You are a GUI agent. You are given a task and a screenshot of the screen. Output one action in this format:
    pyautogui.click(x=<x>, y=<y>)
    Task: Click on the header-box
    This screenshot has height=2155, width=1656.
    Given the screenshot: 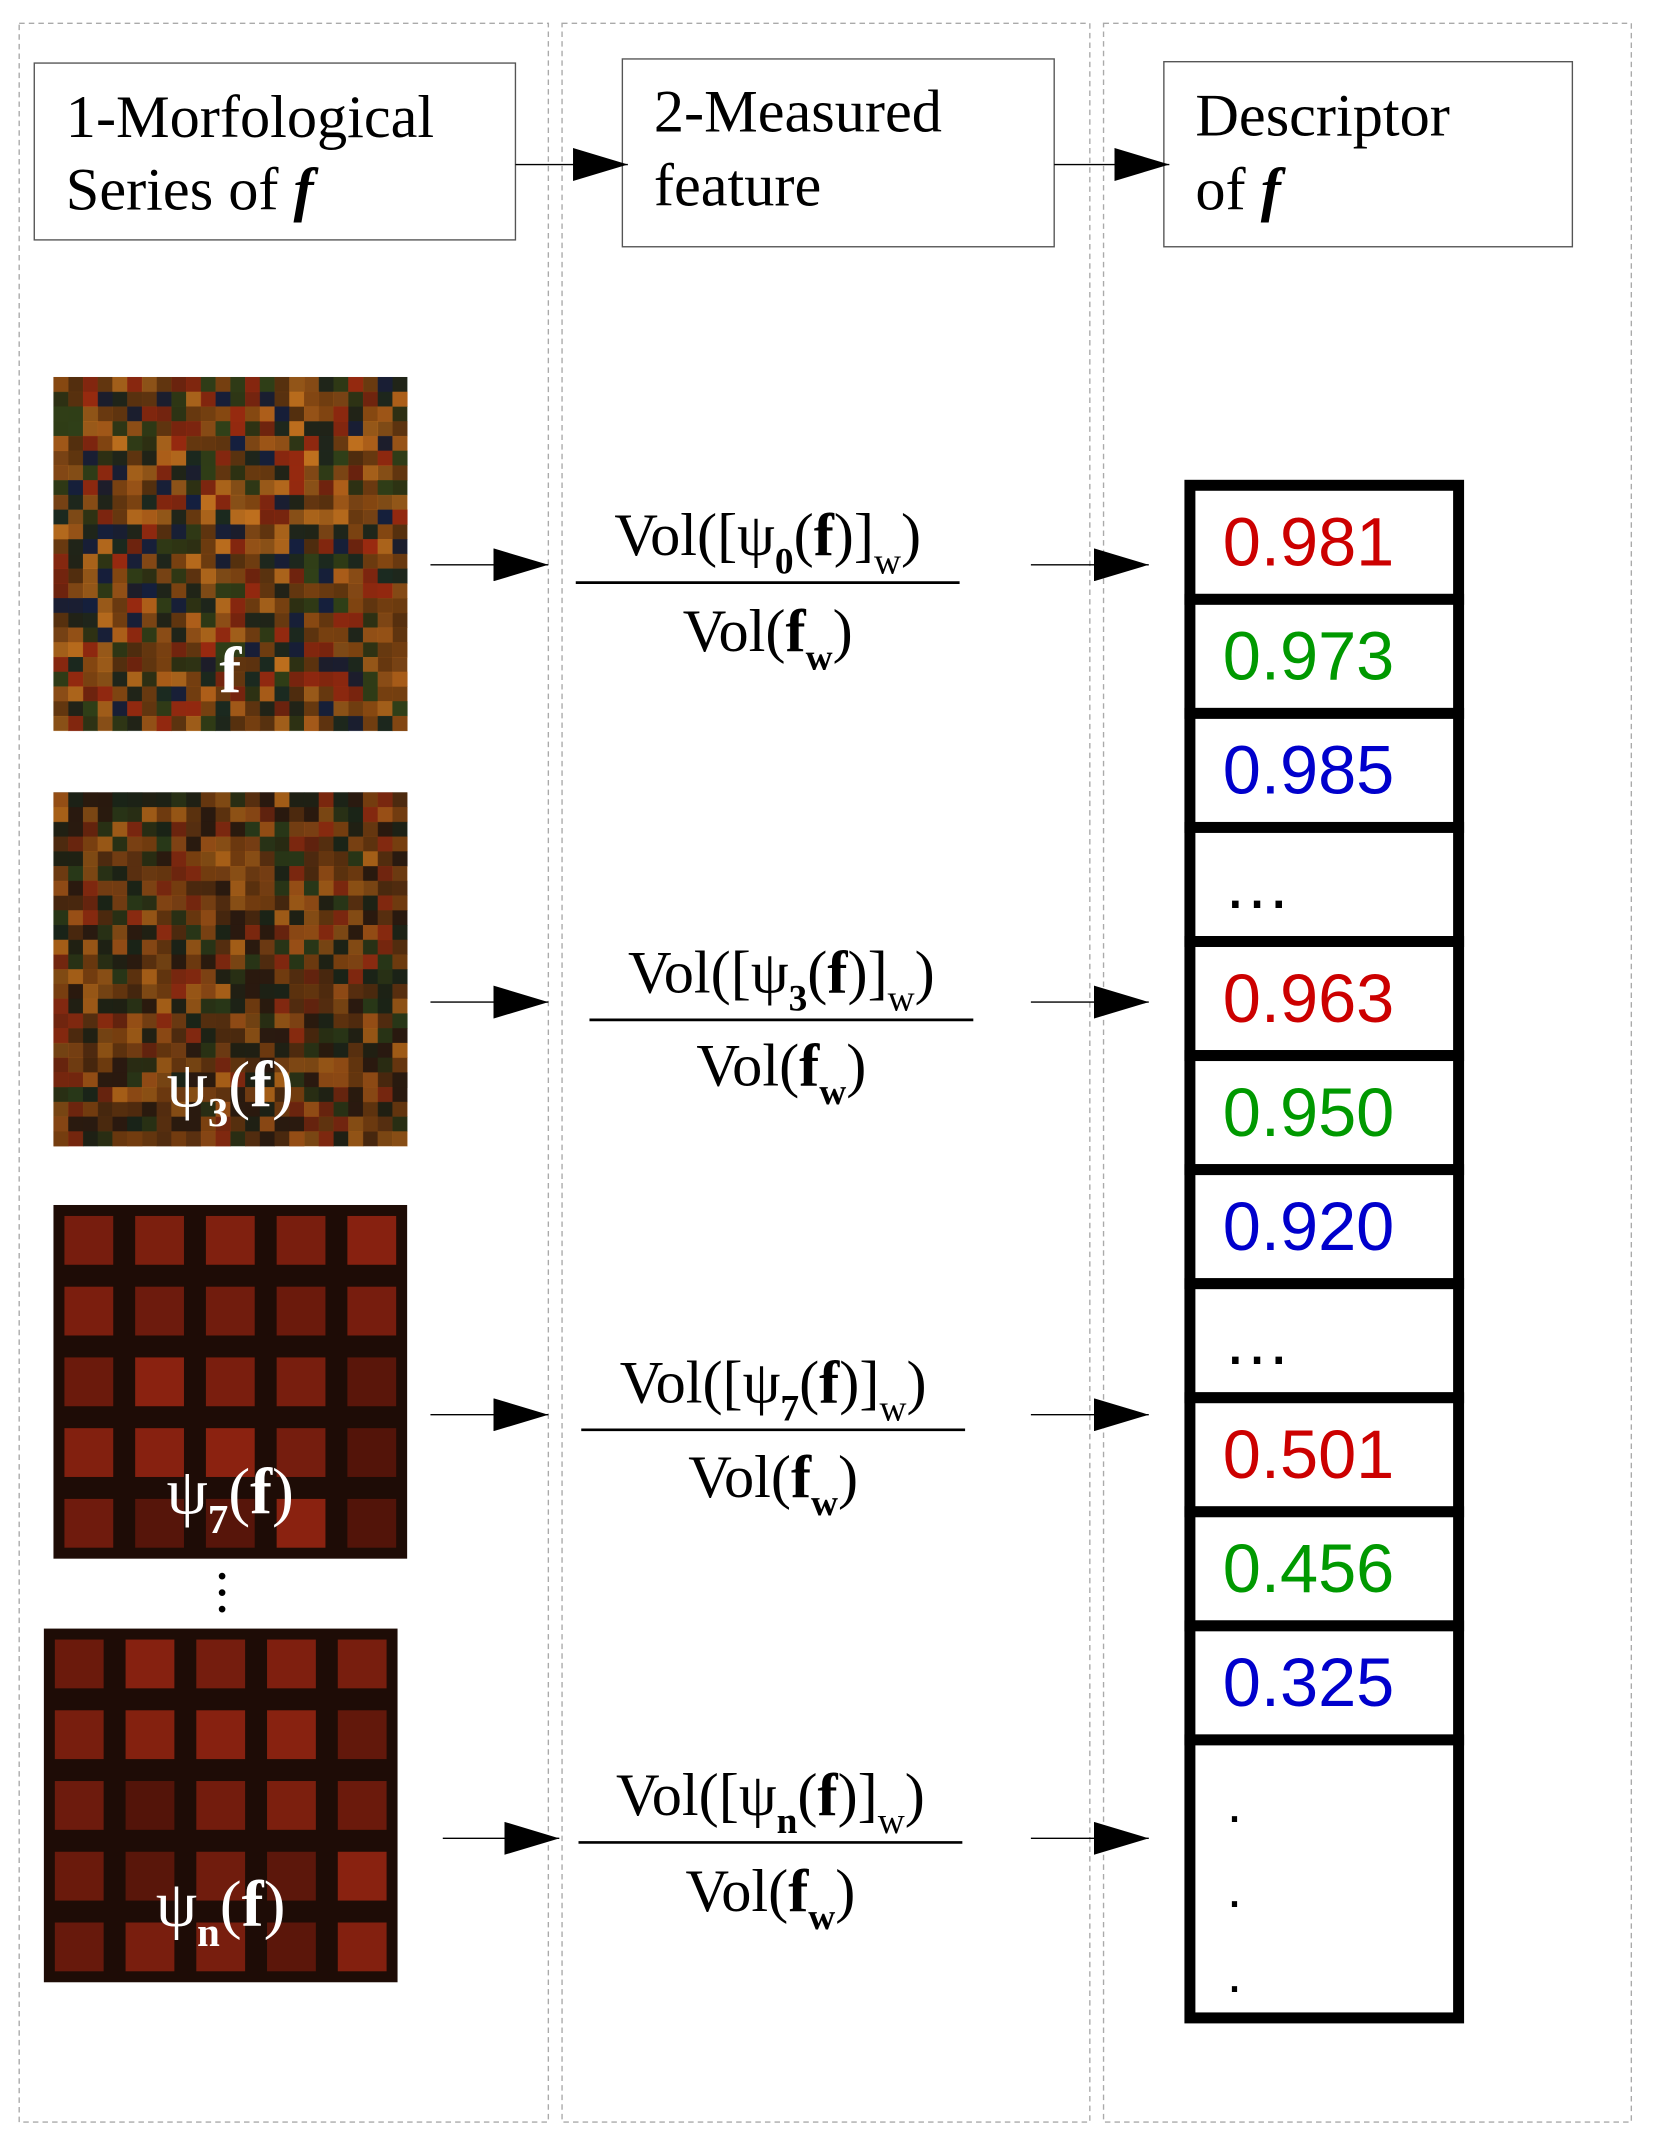 What is the action you would take?
    pyautogui.click(x=1368, y=154)
    